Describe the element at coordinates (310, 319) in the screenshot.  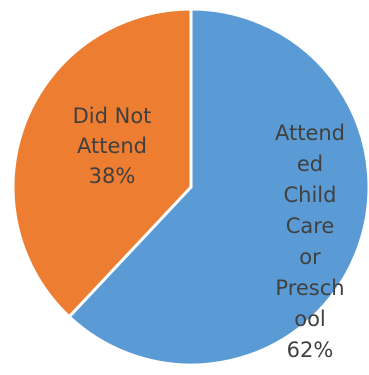
I see `slice-label-0-line-6: ool` at that location.